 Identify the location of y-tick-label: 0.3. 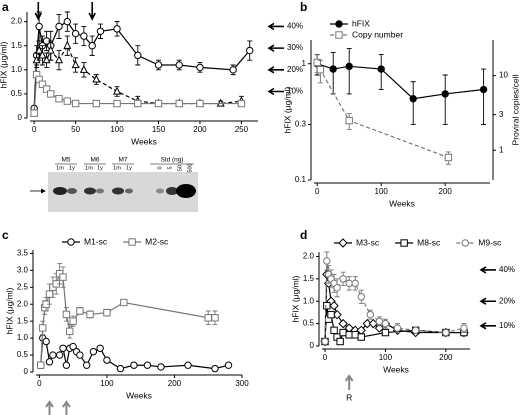
(301, 124).